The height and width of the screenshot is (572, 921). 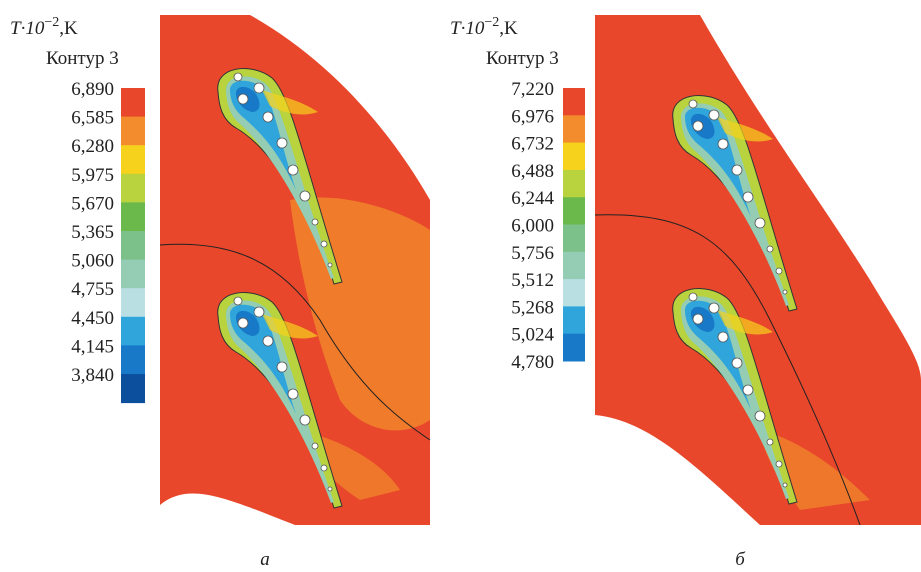 I want to click on panel-caption: б, so click(x=740, y=559).